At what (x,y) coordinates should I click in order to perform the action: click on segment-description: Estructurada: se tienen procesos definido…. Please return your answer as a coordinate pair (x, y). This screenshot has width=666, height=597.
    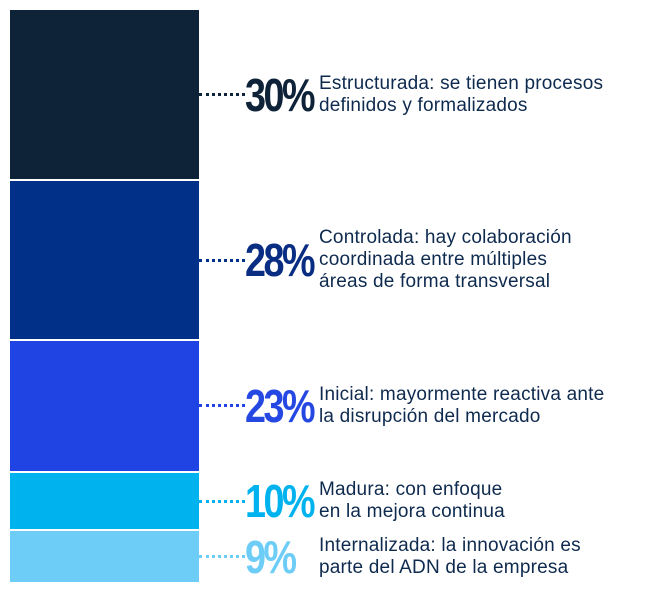
    Looking at the image, I should click on (461, 95).